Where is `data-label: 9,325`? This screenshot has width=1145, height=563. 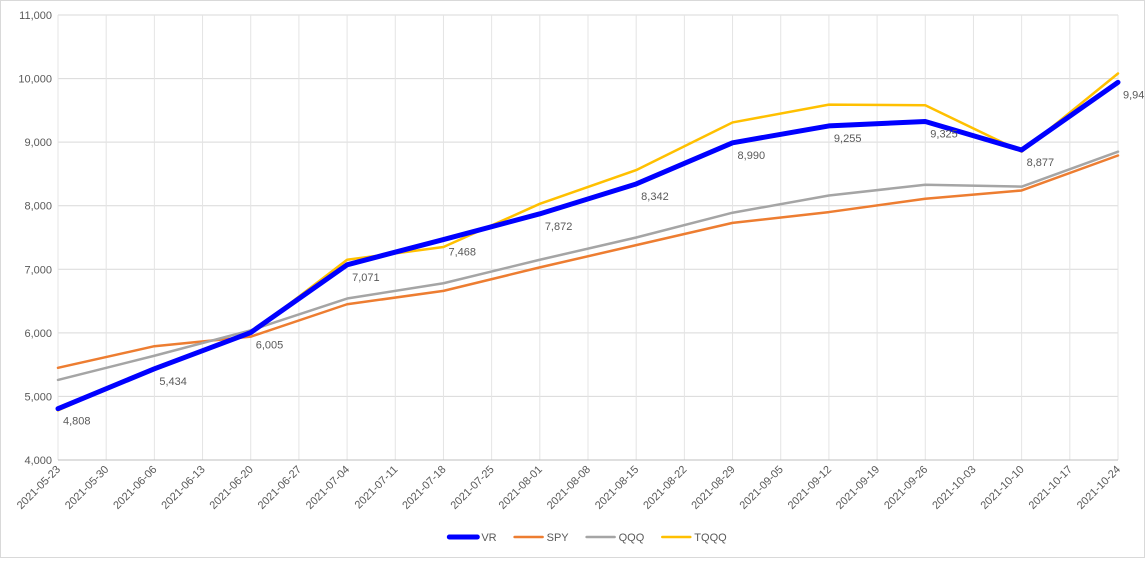
data-label: 9,325 is located at coordinates (944, 134).